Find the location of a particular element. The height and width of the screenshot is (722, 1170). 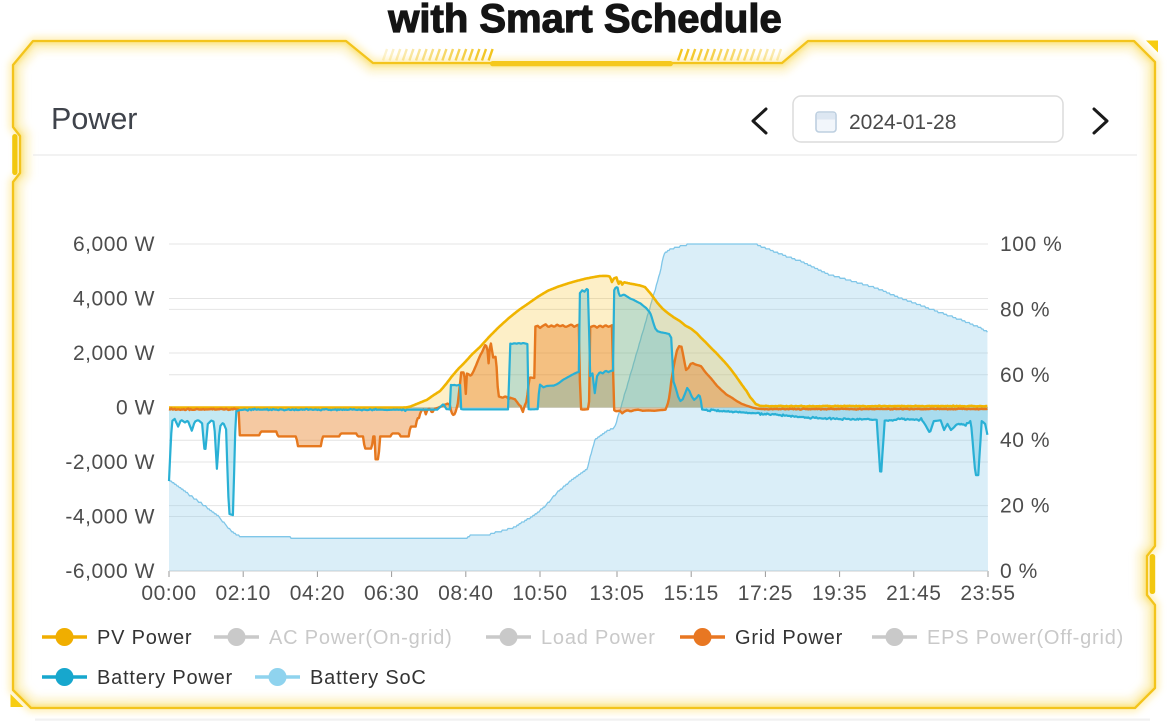

svg-text: 2024-01-28 is located at coordinates (902, 122).